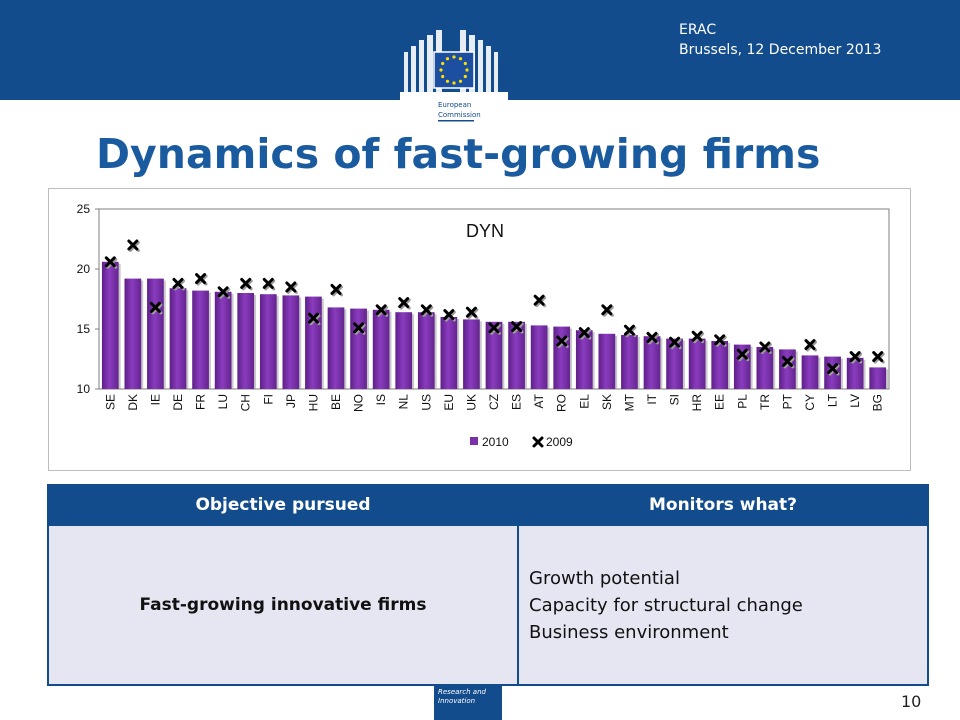 The height and width of the screenshot is (720, 960). I want to click on x-tick-label: IT, so click(652, 398).